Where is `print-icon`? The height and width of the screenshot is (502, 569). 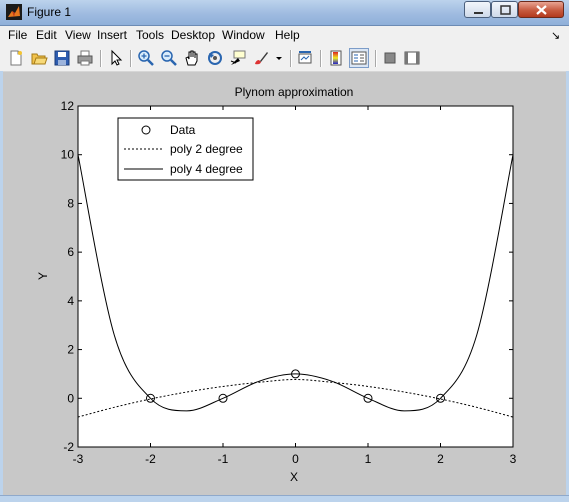 print-icon is located at coordinates (85, 58).